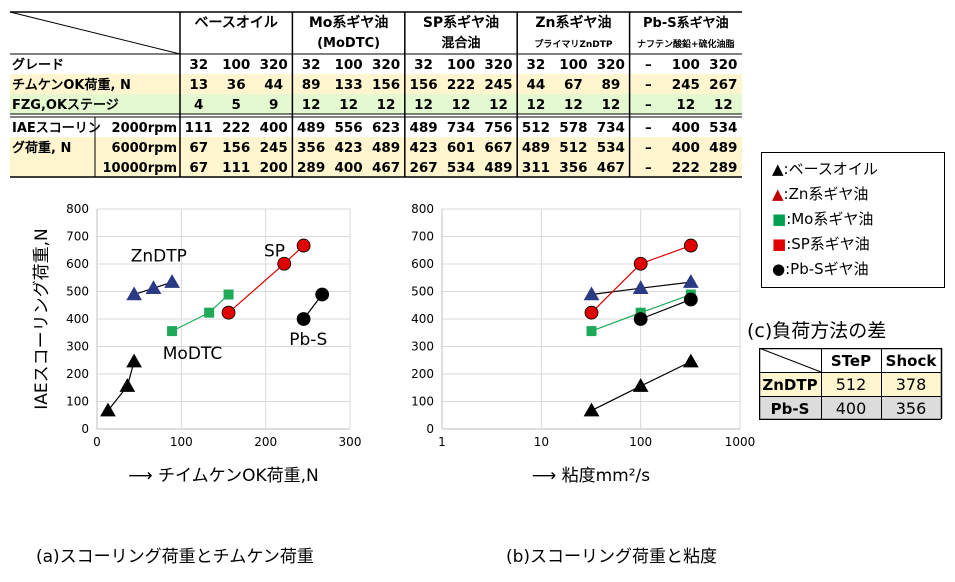 The height and width of the screenshot is (582, 955). I want to click on x-tick-label-3: 300, so click(350, 442).